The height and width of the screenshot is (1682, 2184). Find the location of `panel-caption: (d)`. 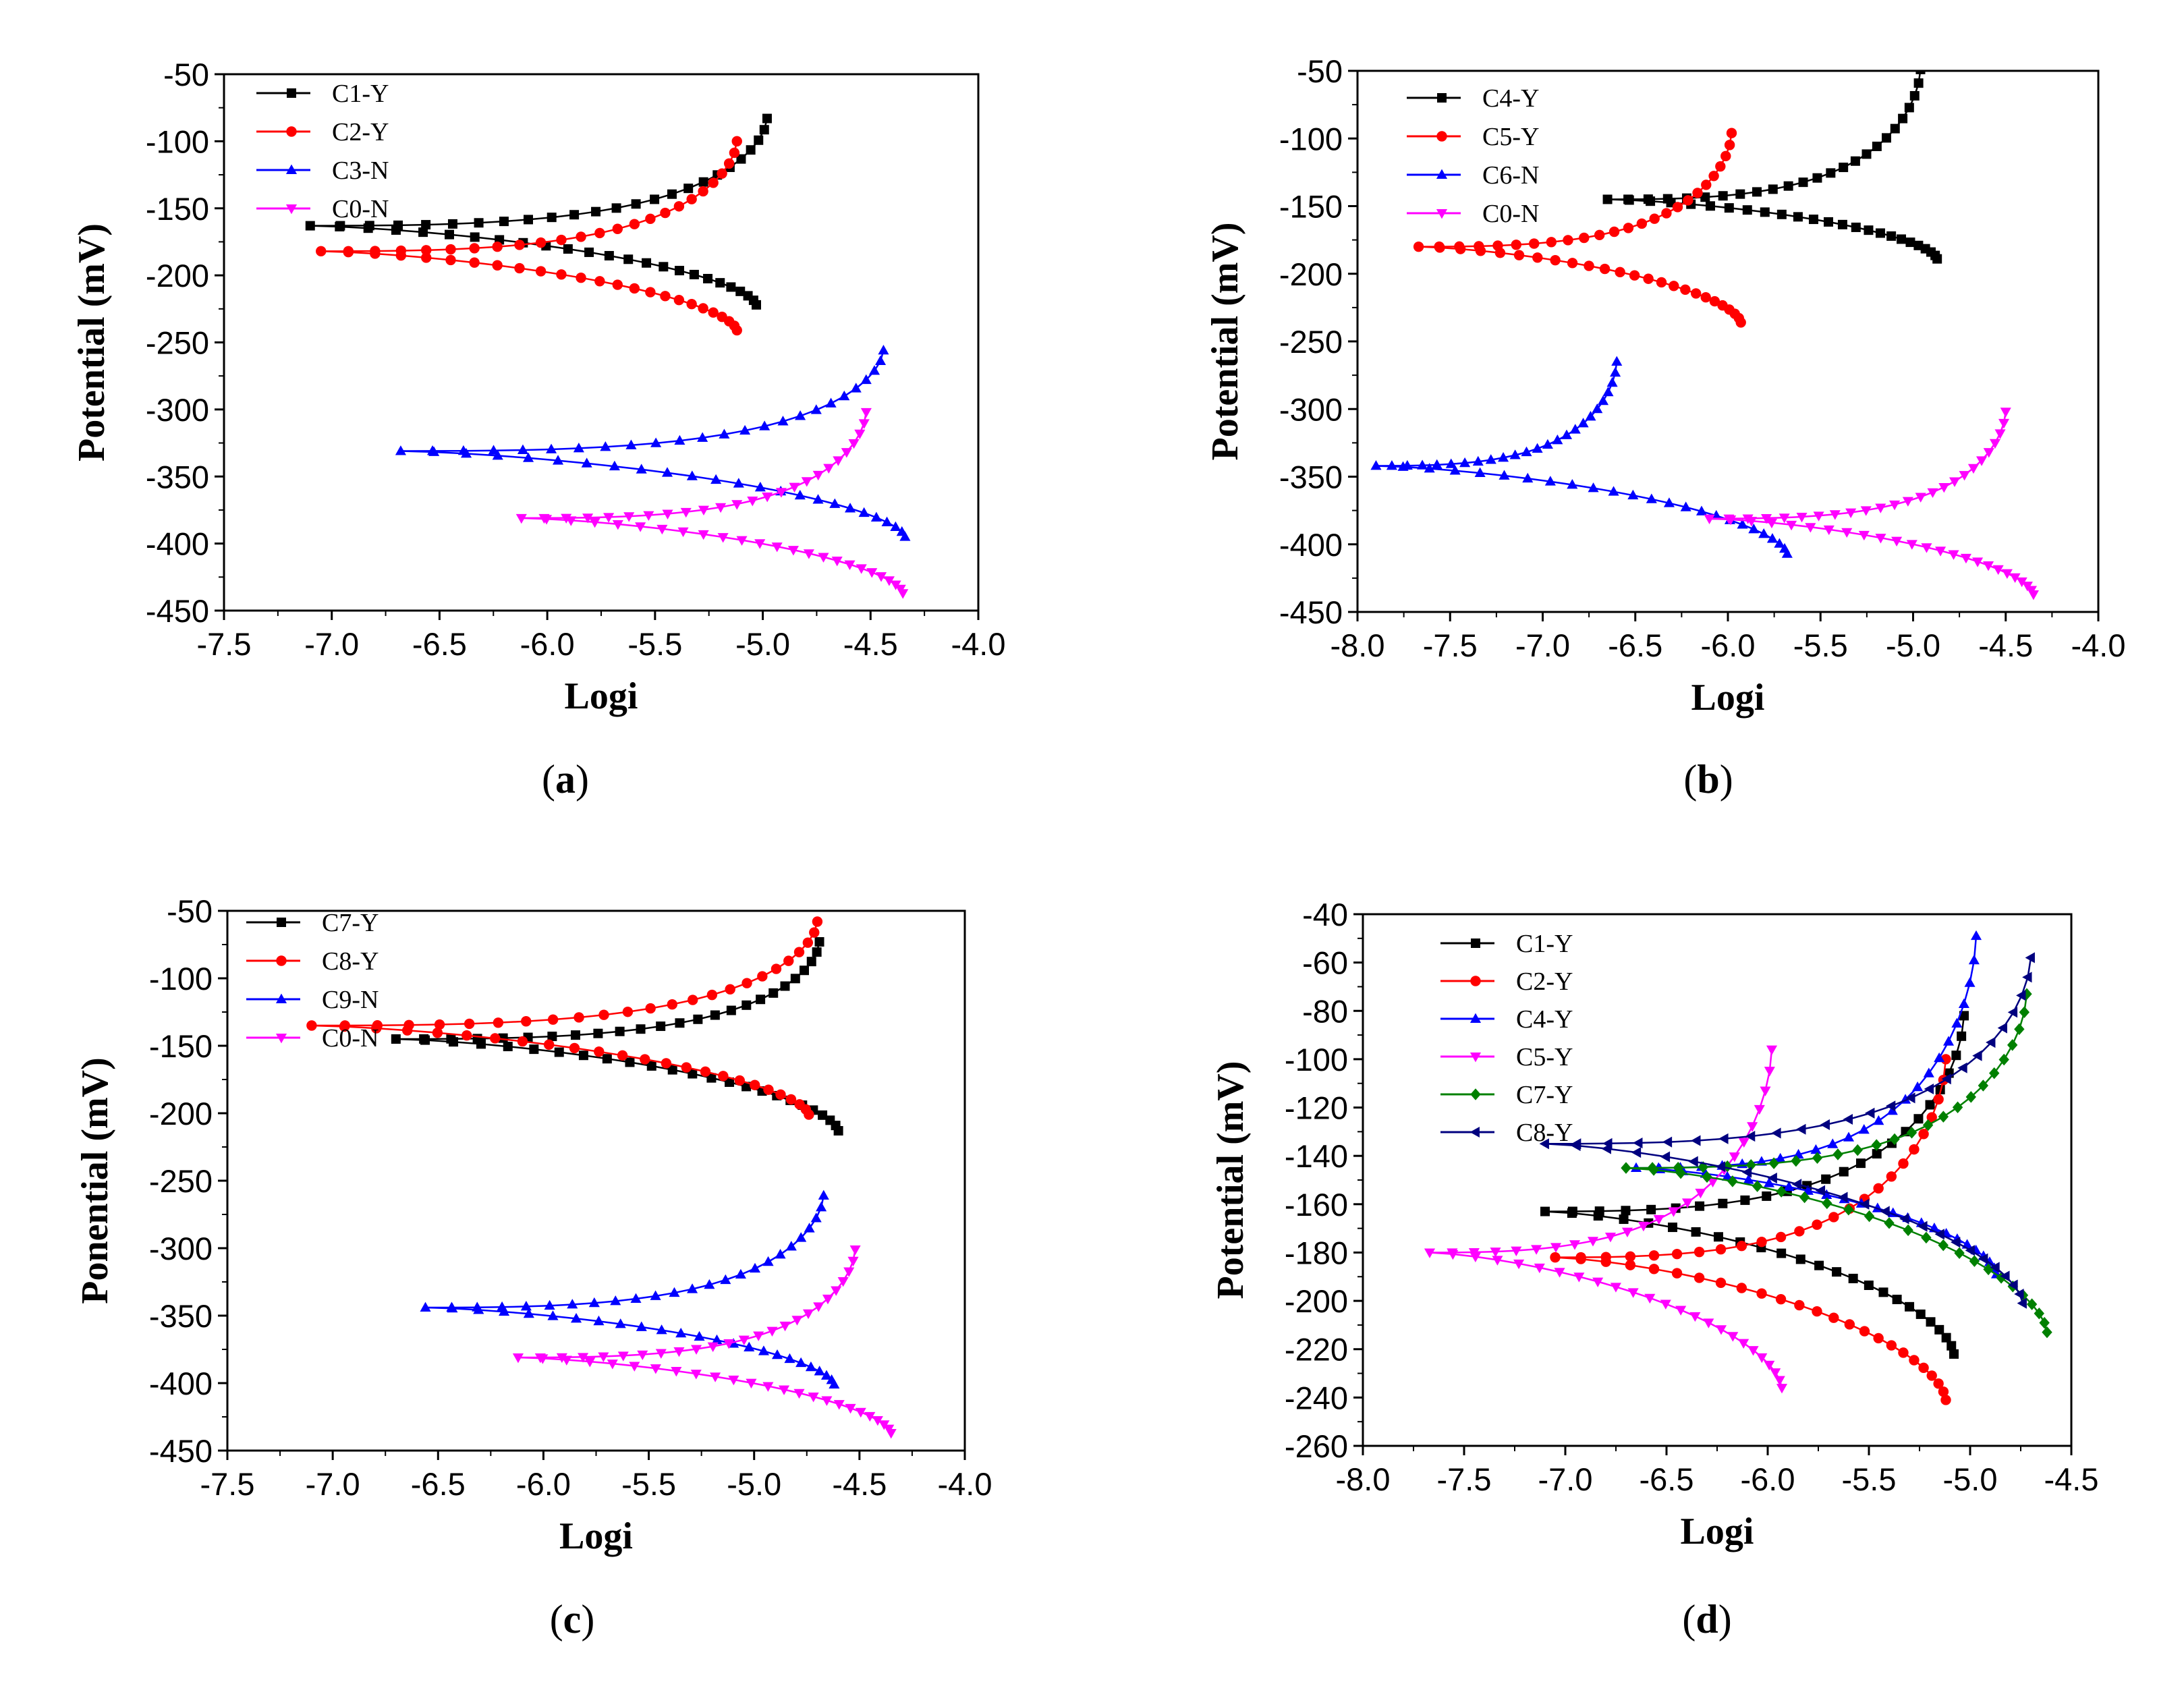

panel-caption: (d) is located at coordinates (1706, 1620).